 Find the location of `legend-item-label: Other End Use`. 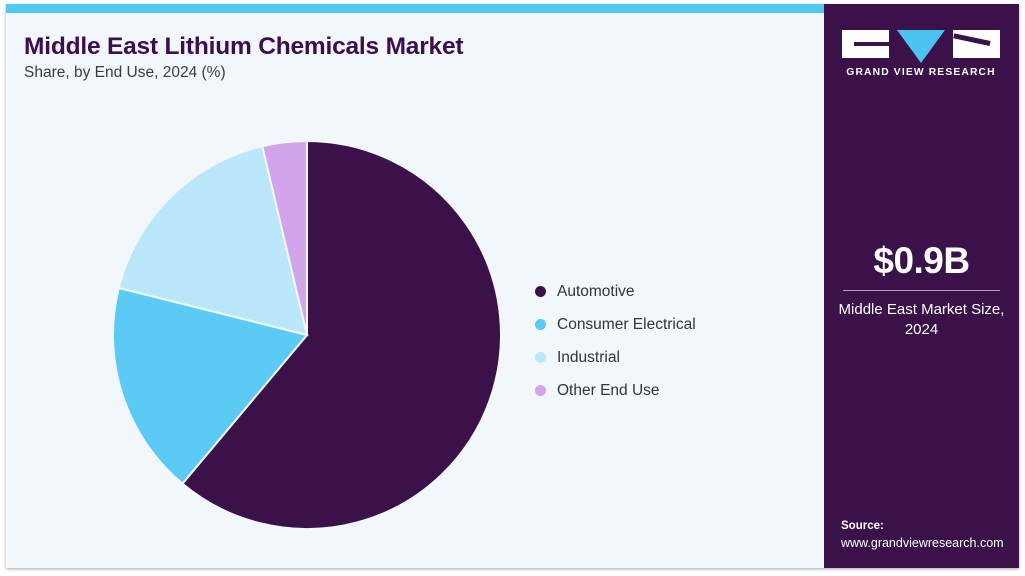

legend-item-label: Other End Use is located at coordinates (608, 390).